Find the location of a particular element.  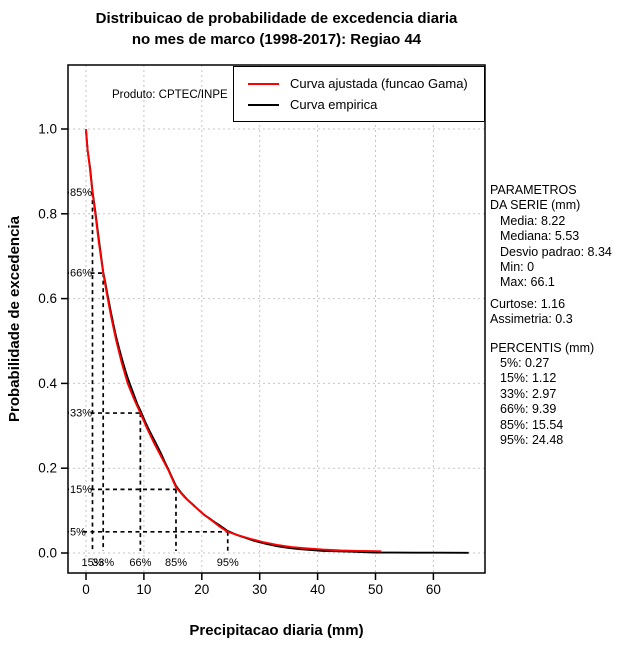

percentil-95: 95%: 24.48 is located at coordinates (532, 440).